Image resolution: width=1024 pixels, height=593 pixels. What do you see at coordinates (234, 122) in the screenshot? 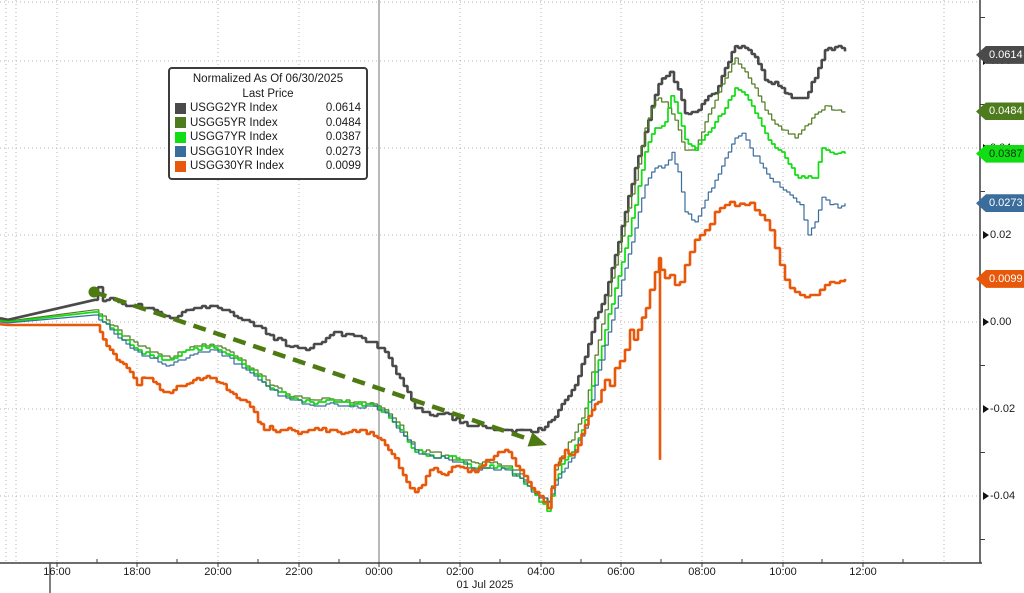
I see `legend-series-name: USGG5YR Index` at bounding box center [234, 122].